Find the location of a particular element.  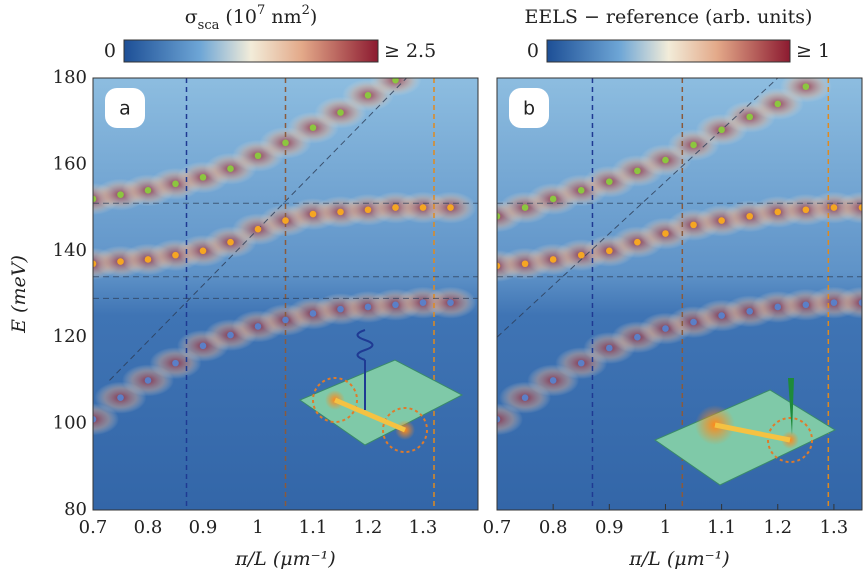

y-tick-label: 180 is located at coordinates (70, 77).